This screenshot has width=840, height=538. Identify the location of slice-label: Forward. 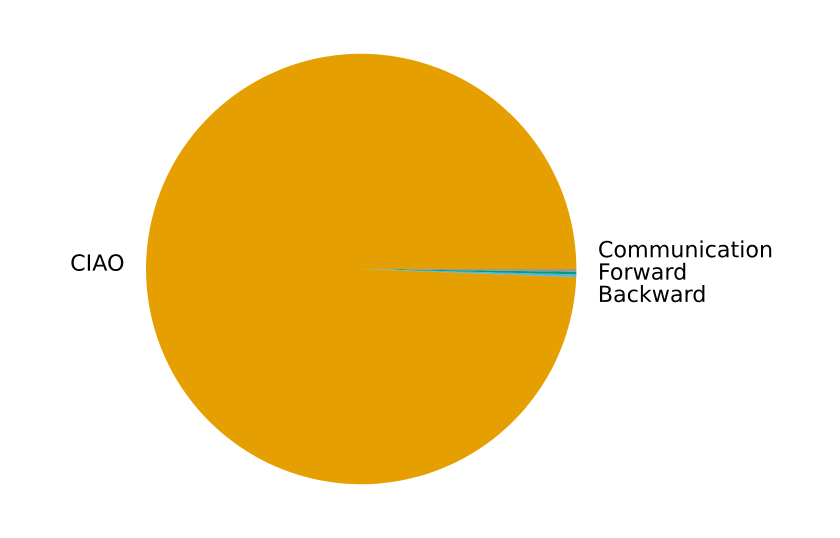
(643, 271).